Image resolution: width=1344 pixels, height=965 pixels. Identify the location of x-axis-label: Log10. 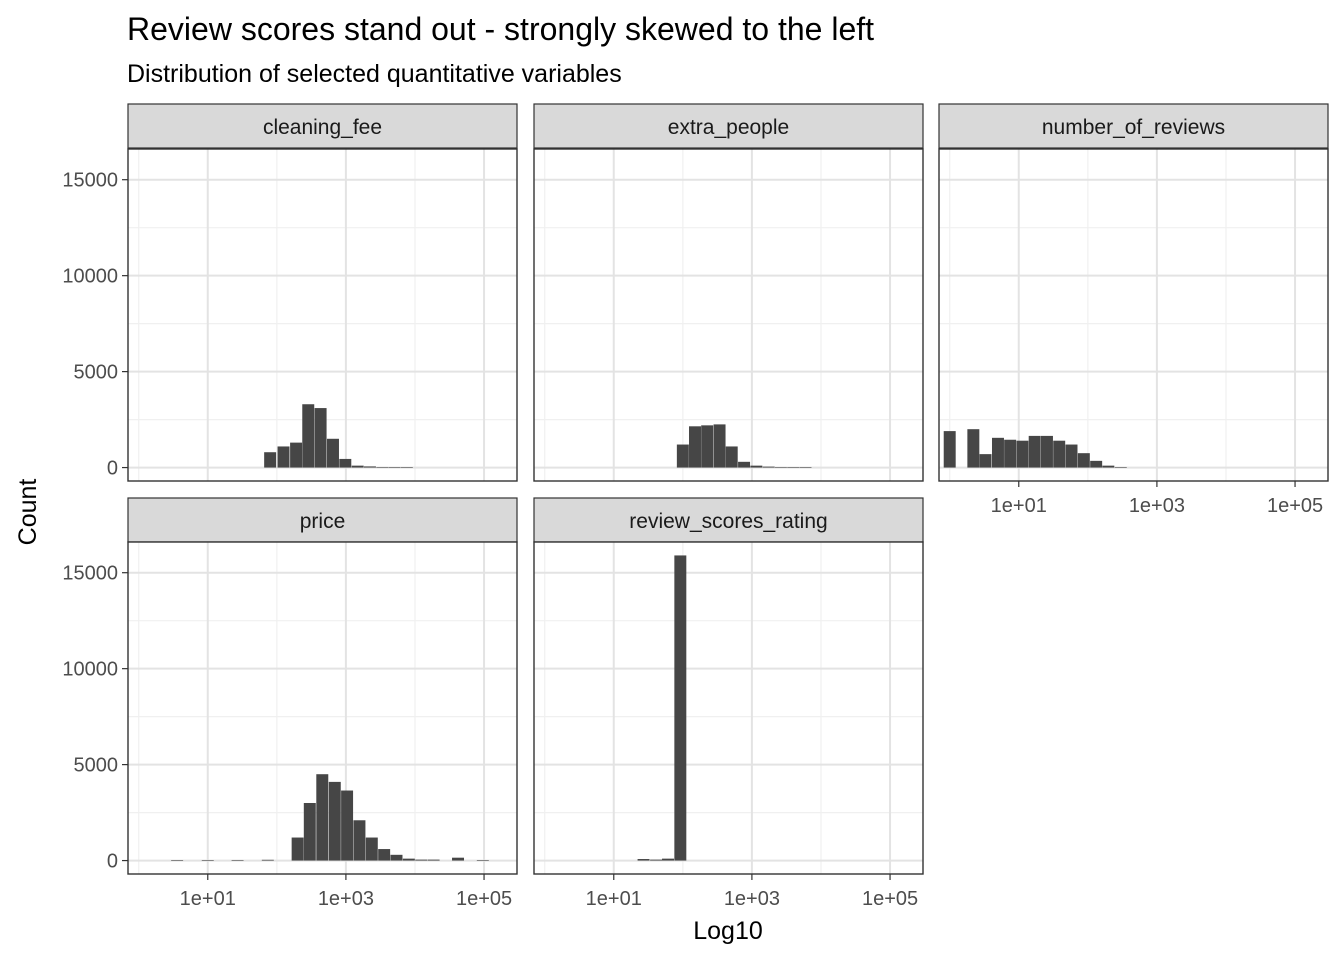
(728, 931).